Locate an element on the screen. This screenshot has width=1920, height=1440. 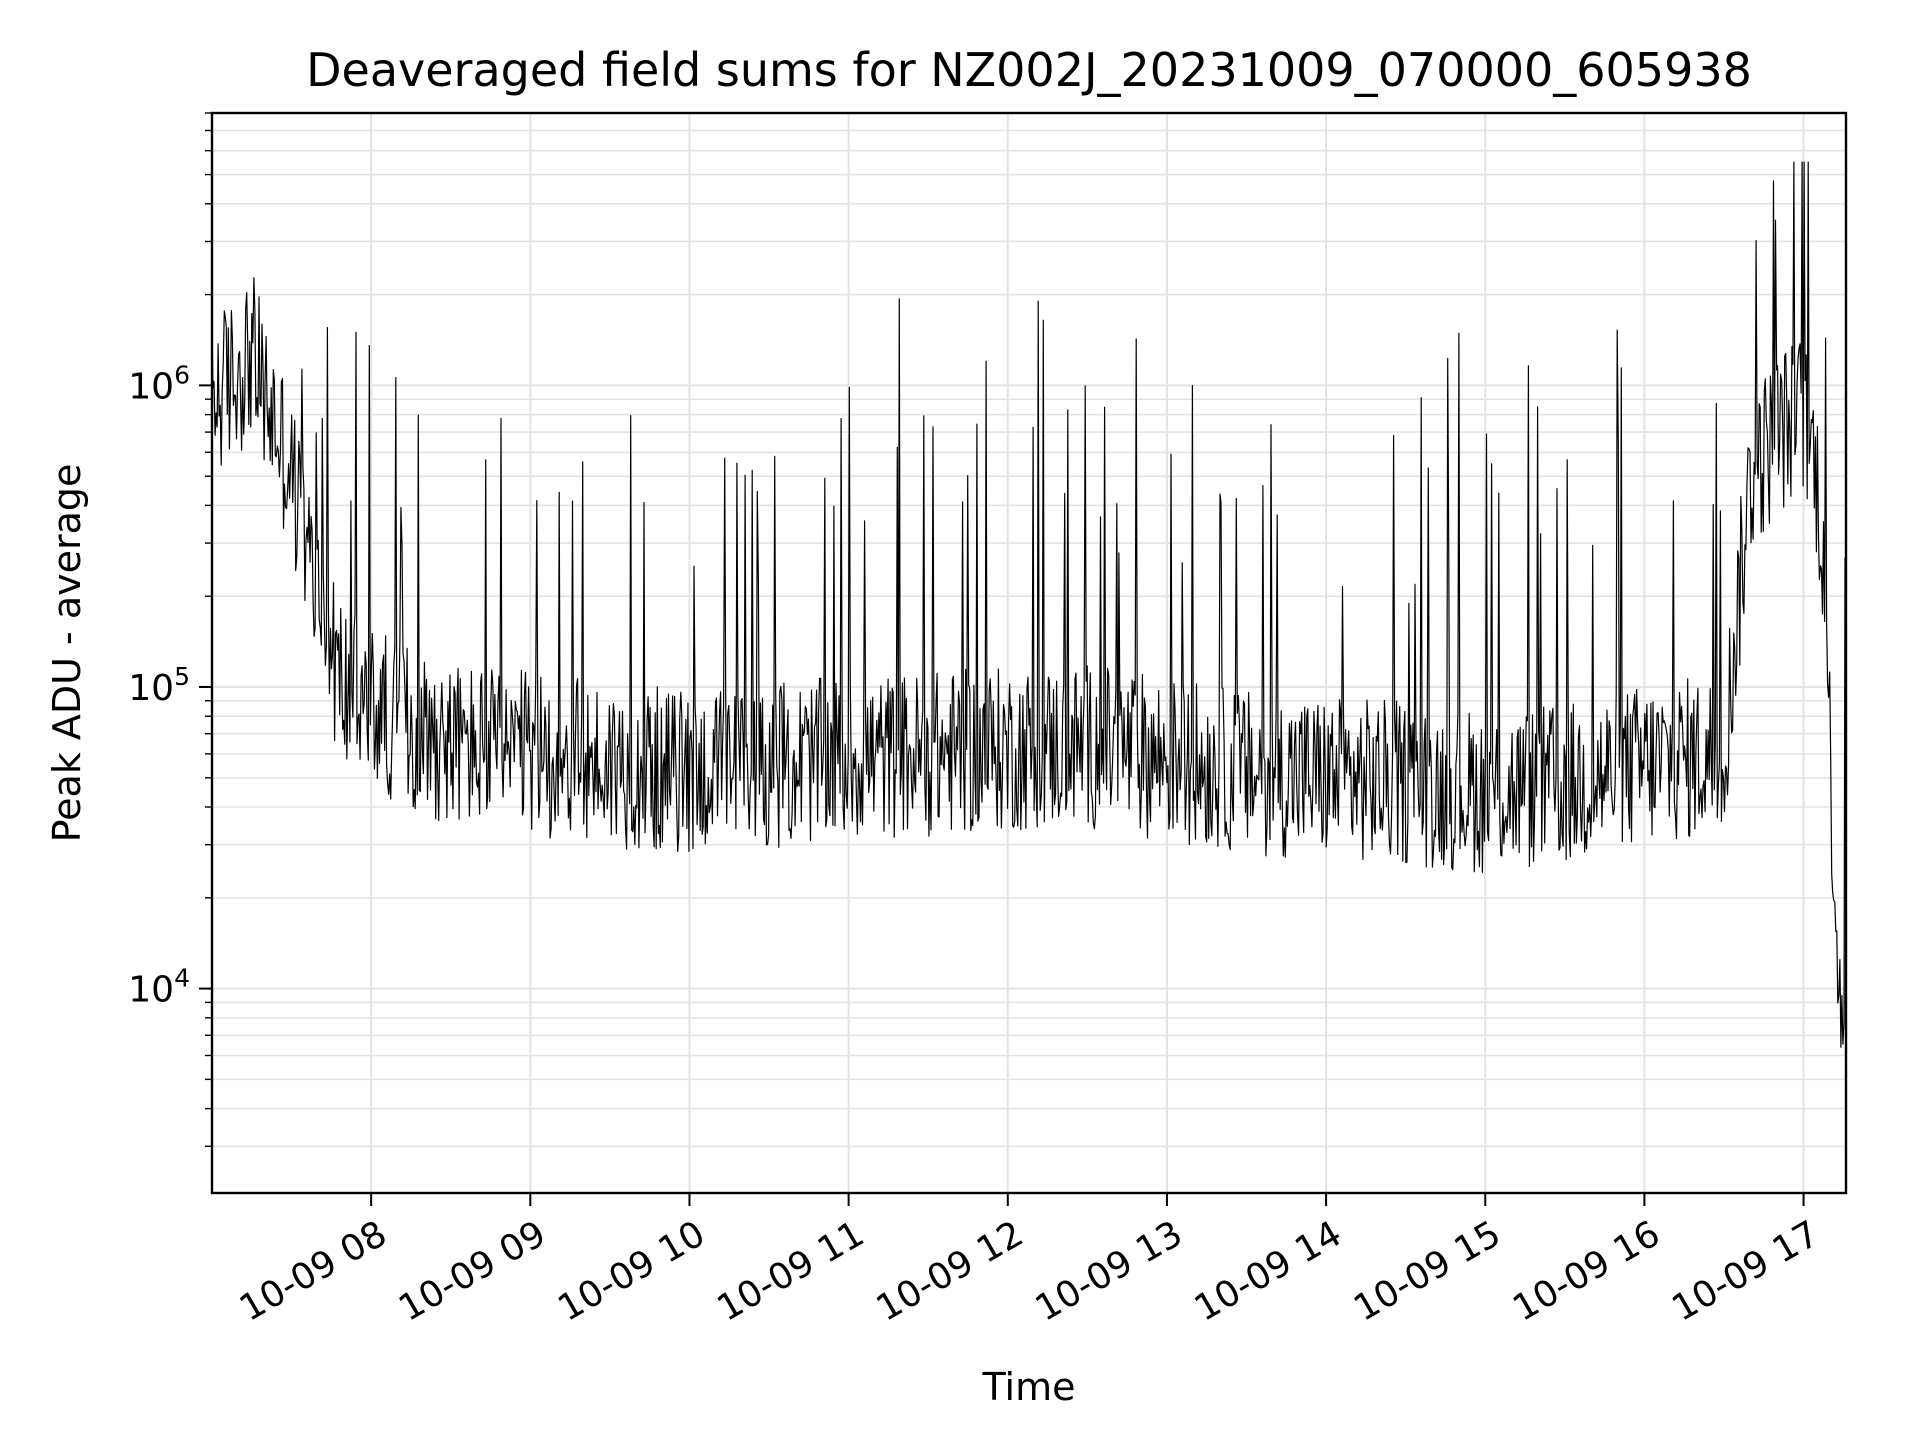
y-tick-label: 10⁴ is located at coordinates (159, 987).